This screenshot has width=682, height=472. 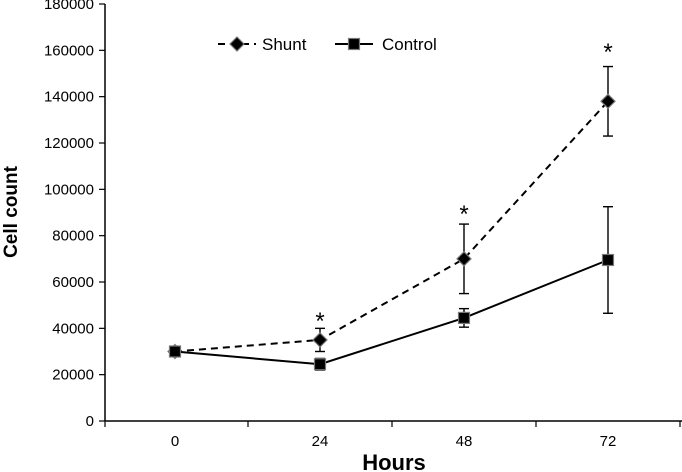 I want to click on x-tick-label: 0, so click(x=175, y=441).